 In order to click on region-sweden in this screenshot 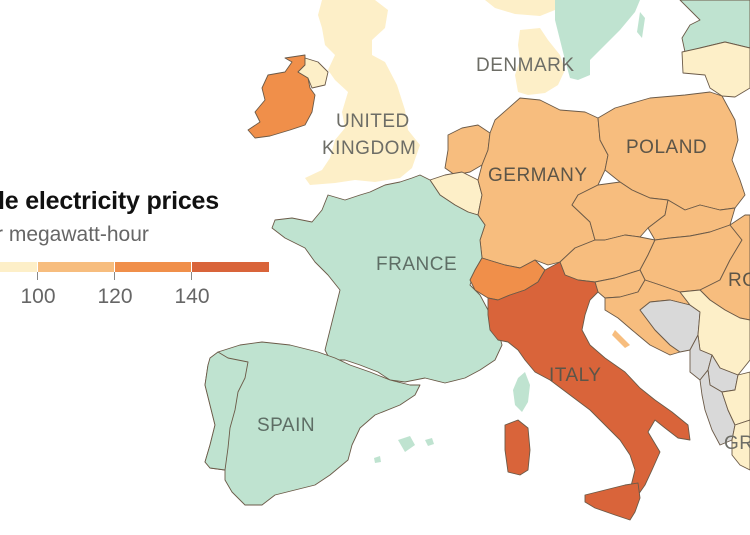, I will do `click(597, 40)`.